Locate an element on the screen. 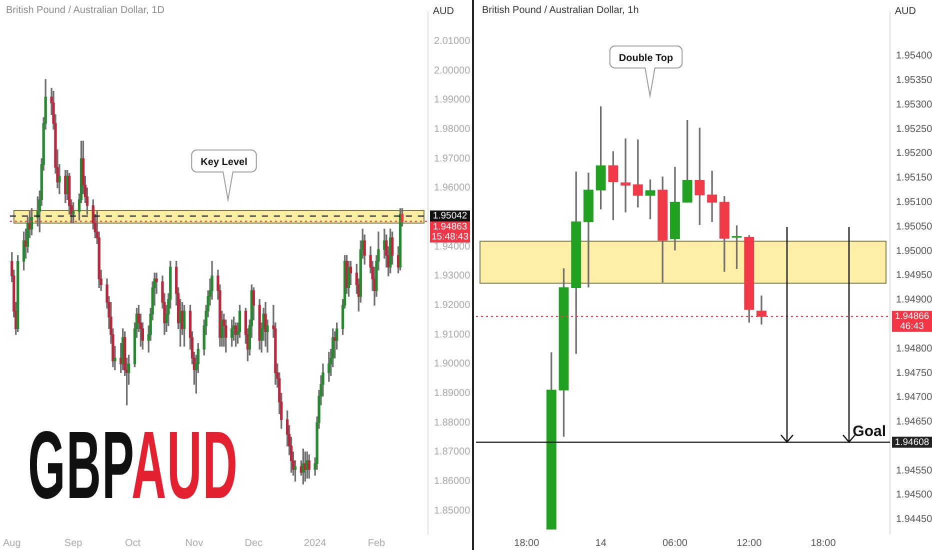  y-tick-label: 2.00000 is located at coordinates (452, 70).